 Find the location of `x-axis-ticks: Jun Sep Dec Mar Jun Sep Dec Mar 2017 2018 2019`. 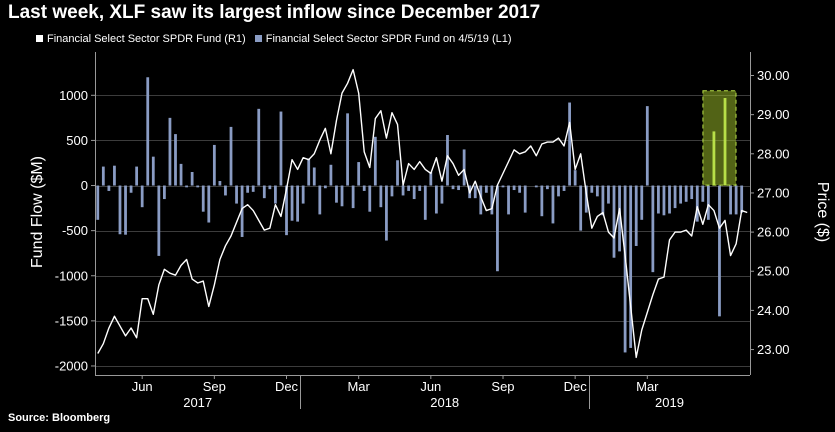

x-axis-ticks: Jun Sep Dec Mar Jun Sep Dec Mar 2017 2018 2019 is located at coordinates (408, 392).